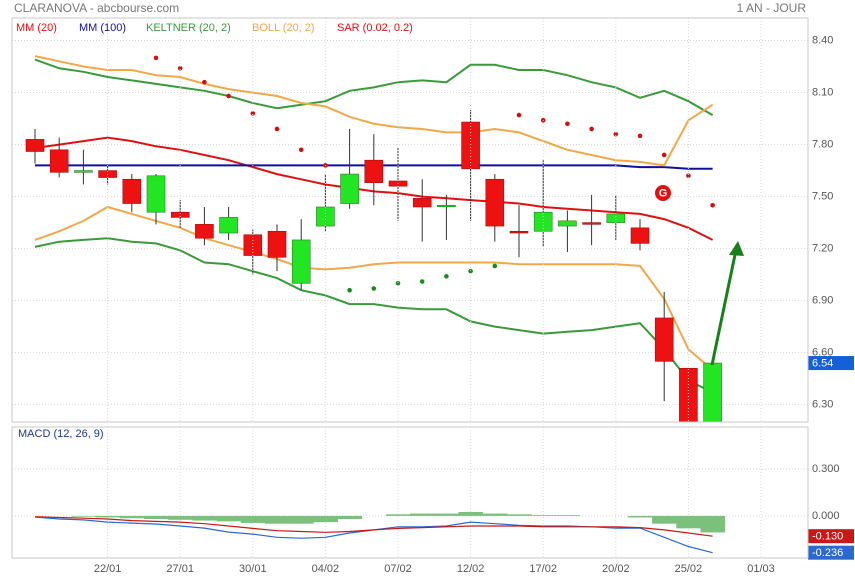  Describe the element at coordinates (826, 469) in the screenshot. I see `y-tick-label: 0.300` at that location.